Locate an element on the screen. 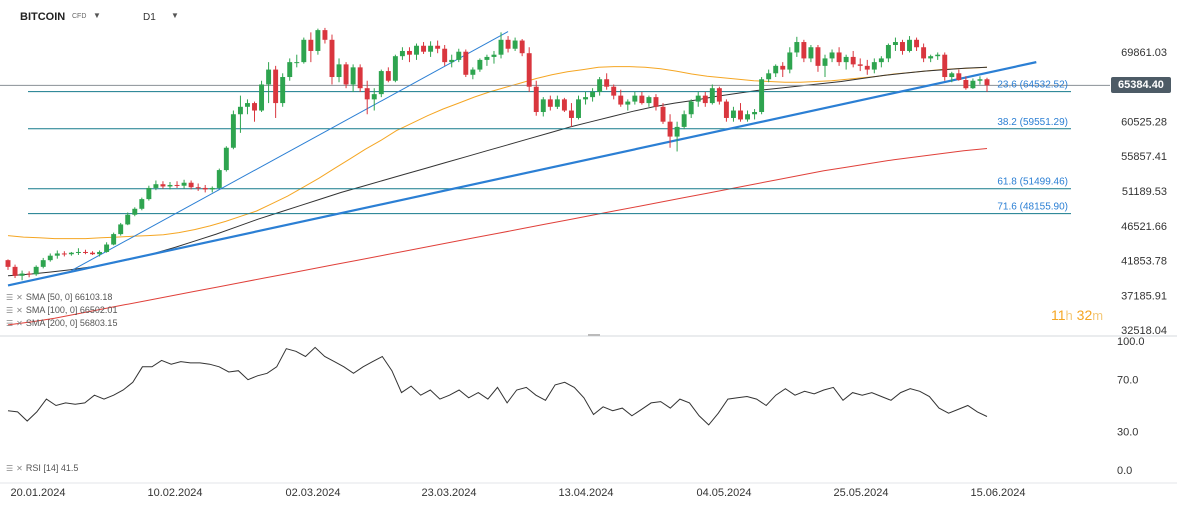  pane-resize-handle is located at coordinates (594, 335).